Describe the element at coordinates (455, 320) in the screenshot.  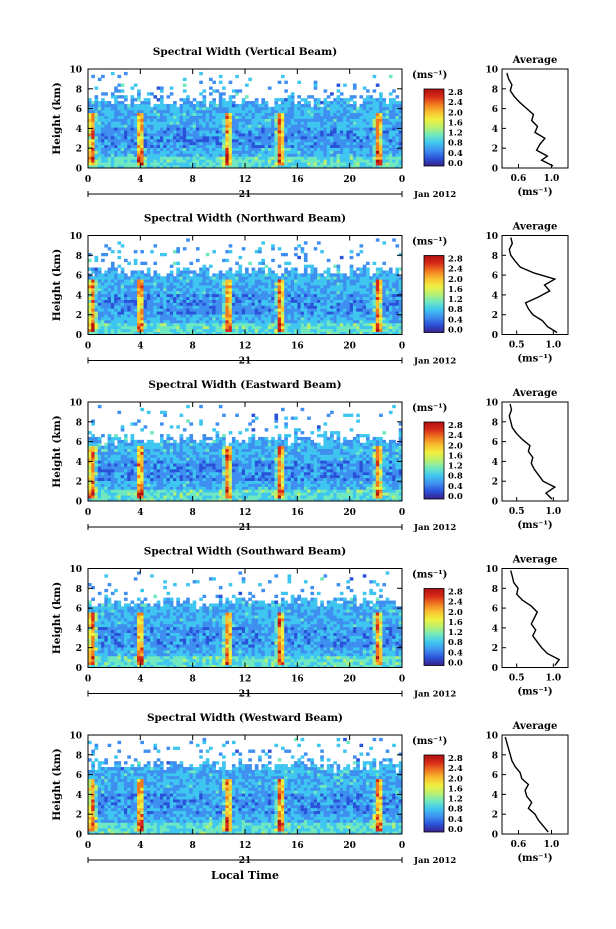
I see `colorbar-tick-label: 0.4` at that location.